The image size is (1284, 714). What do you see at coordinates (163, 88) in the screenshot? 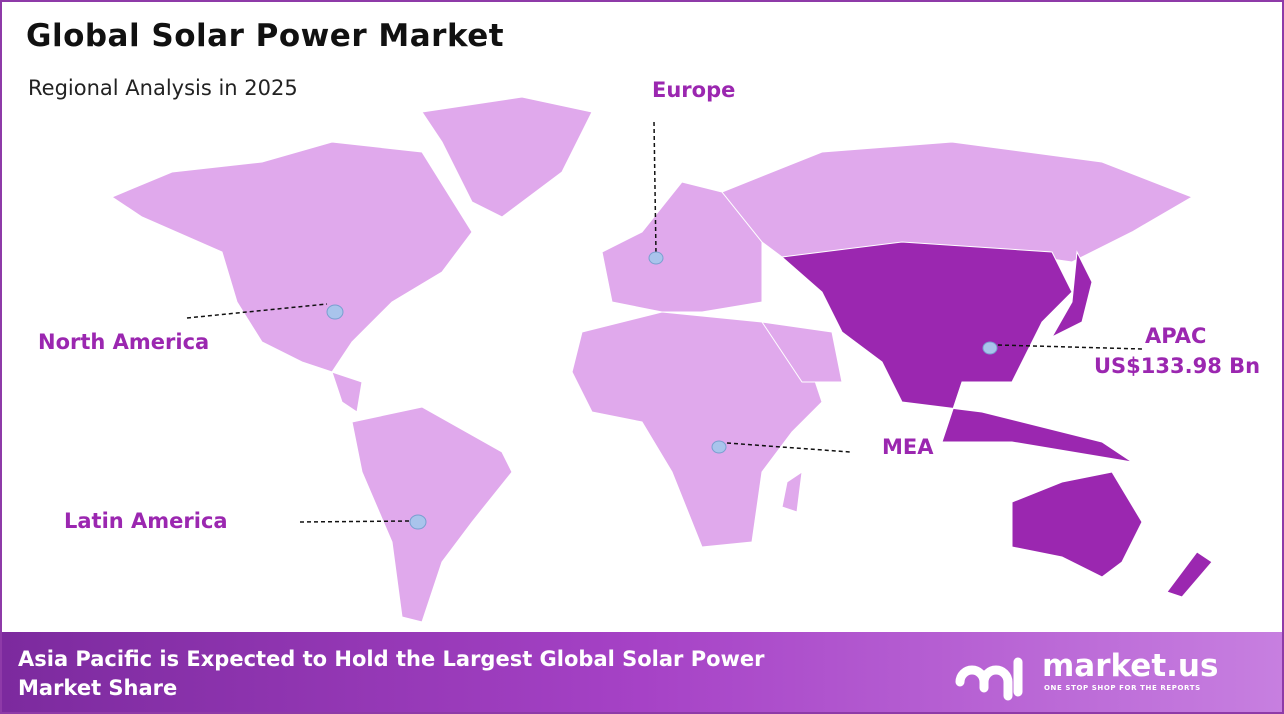
I see `subtitle: Regional Analysis in 2025` at bounding box center [163, 88].